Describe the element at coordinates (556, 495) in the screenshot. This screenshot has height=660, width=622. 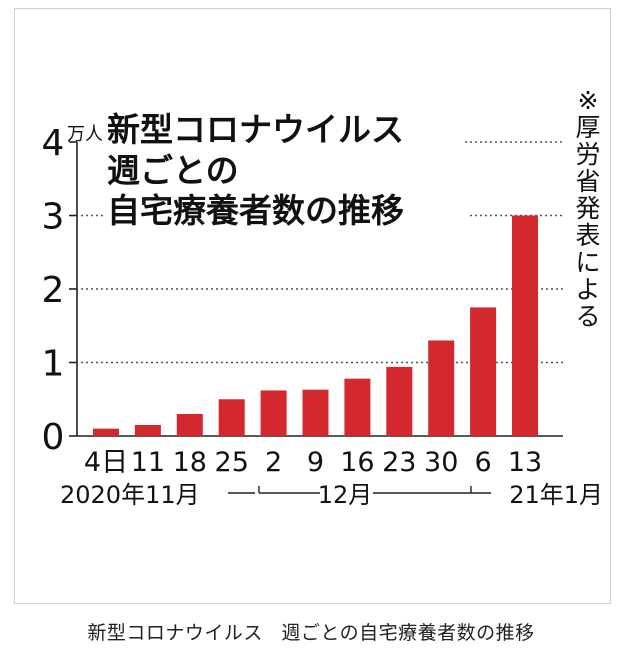
I see `period-label-2: 21年1月` at that location.